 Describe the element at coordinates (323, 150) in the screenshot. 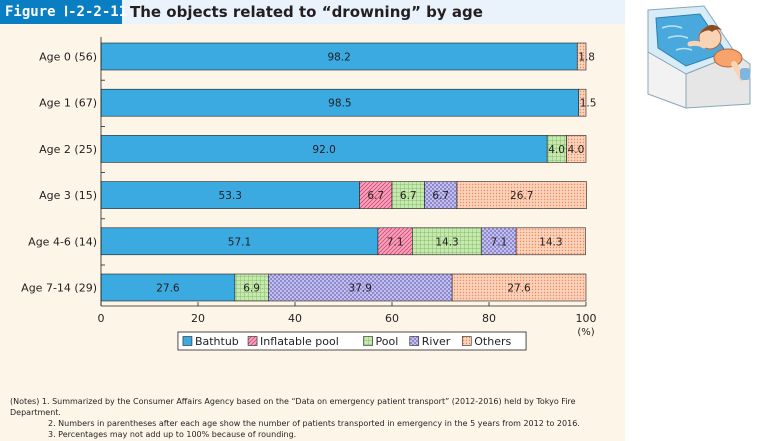

I see `data-label: 92.0` at that location.